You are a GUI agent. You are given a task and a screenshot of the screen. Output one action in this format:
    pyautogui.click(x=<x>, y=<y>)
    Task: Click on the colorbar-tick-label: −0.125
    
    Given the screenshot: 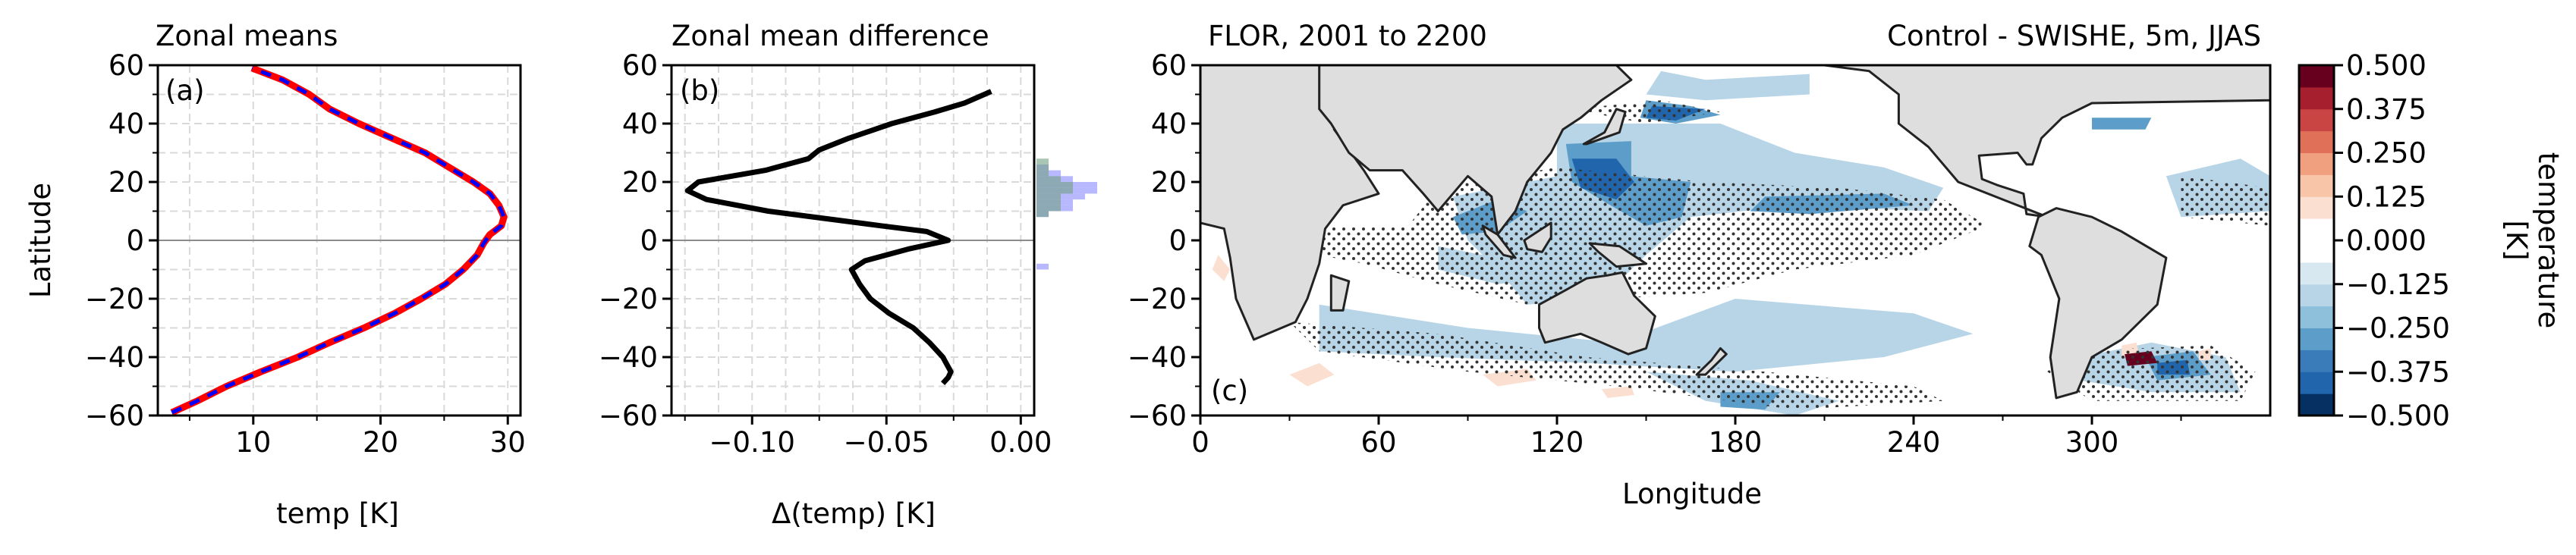 What is the action you would take?
    pyautogui.click(x=2398, y=284)
    